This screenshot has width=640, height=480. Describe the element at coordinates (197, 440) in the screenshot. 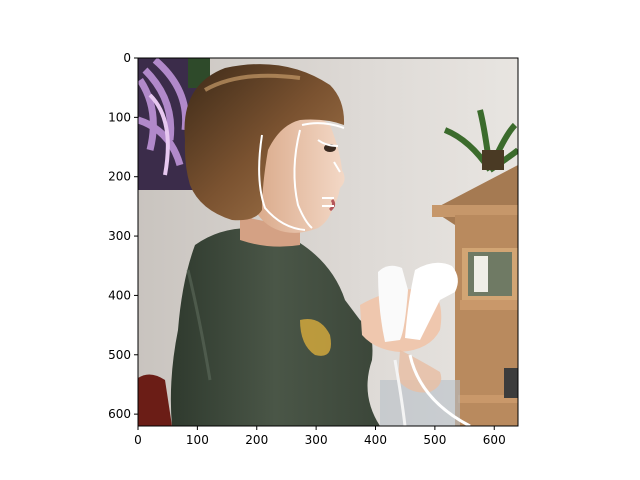

I see `x-tick-label: 100` at that location.